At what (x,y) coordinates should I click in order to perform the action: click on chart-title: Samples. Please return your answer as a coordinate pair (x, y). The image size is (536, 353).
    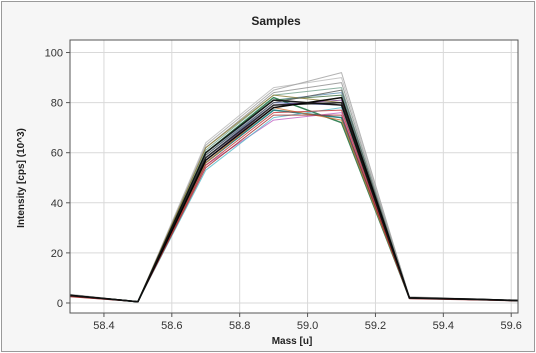
    Looking at the image, I should click on (276, 21).